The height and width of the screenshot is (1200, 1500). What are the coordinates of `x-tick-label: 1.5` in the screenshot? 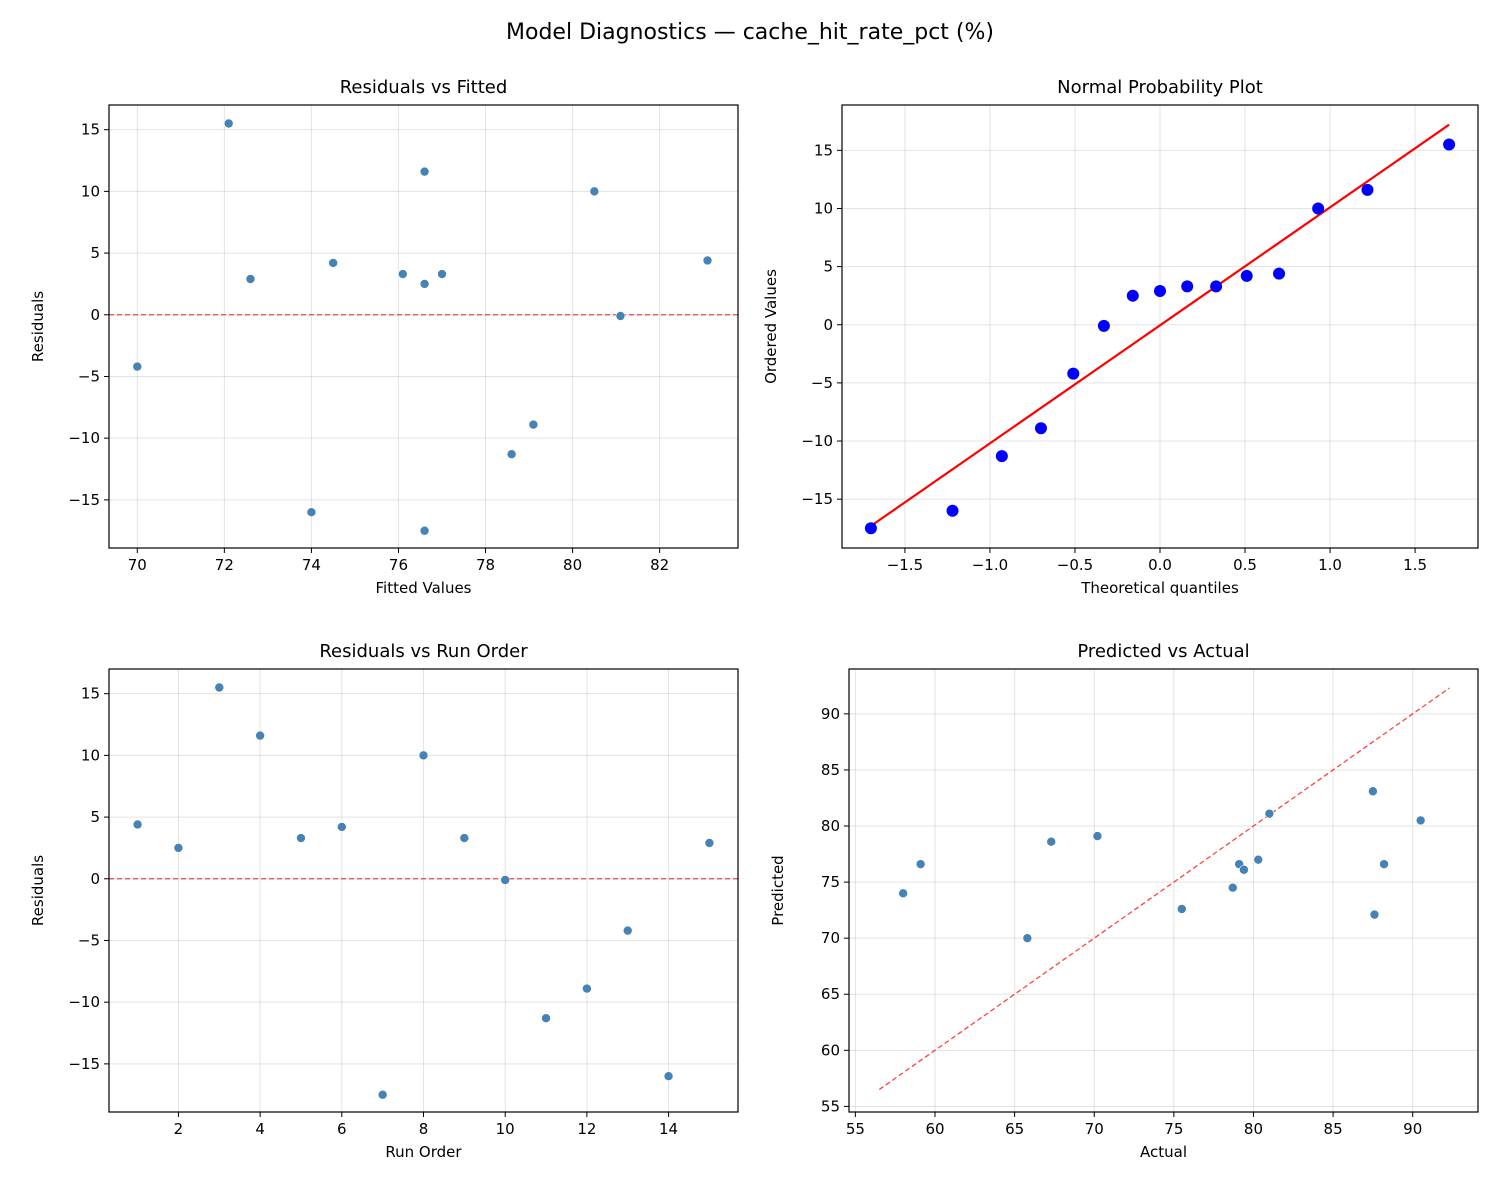 It's located at (1415, 565).